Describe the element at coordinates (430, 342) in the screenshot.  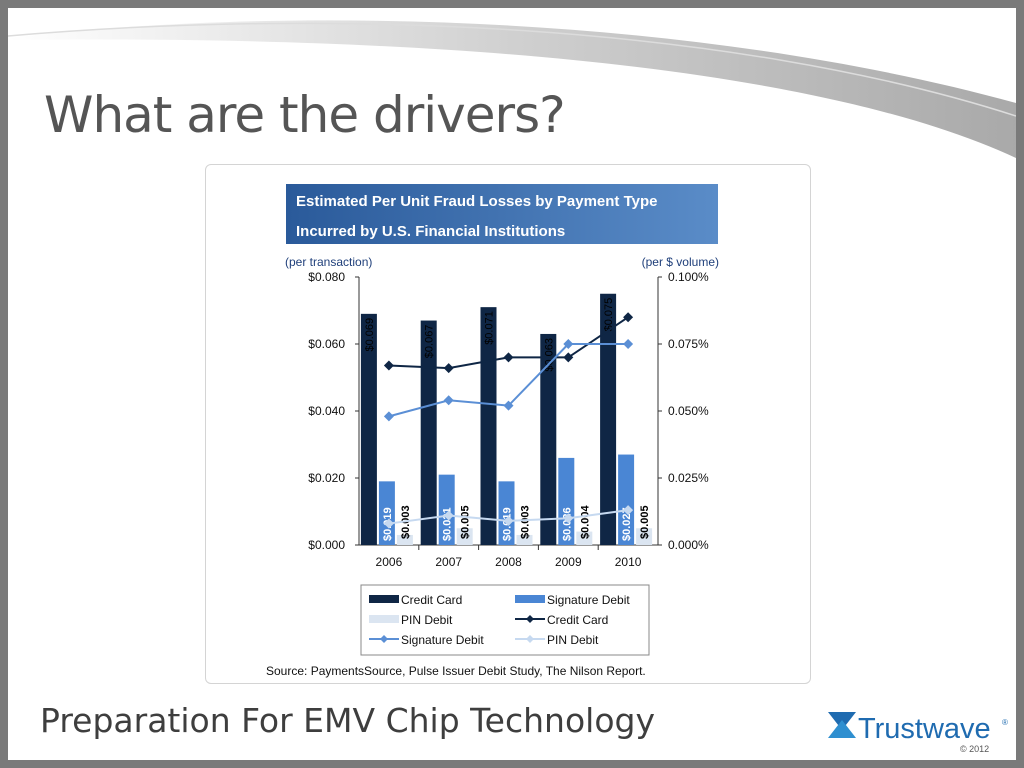
I see `bar-data-label: $0.067` at that location.